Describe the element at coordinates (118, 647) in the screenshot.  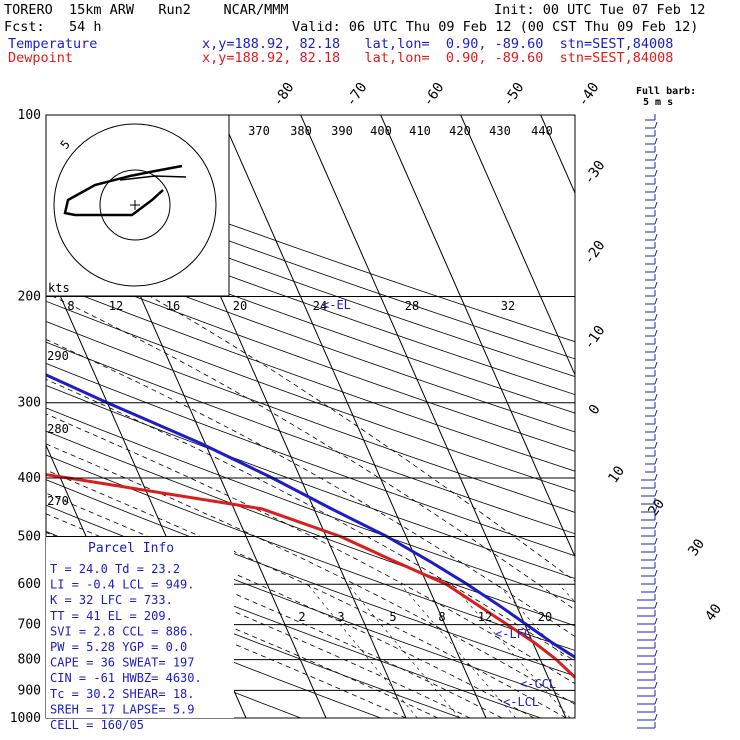
I see `parcel-info-row: PW = 5.28 YGP = 0.0` at that location.